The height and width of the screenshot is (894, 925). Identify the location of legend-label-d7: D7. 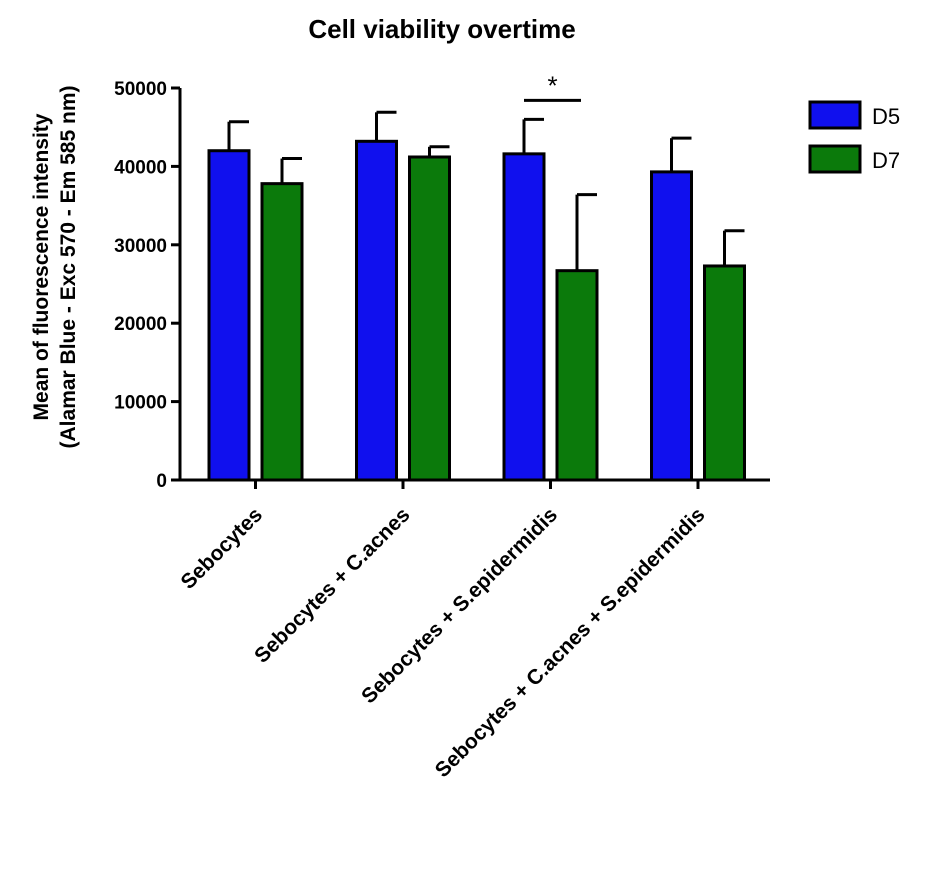
(886, 160).